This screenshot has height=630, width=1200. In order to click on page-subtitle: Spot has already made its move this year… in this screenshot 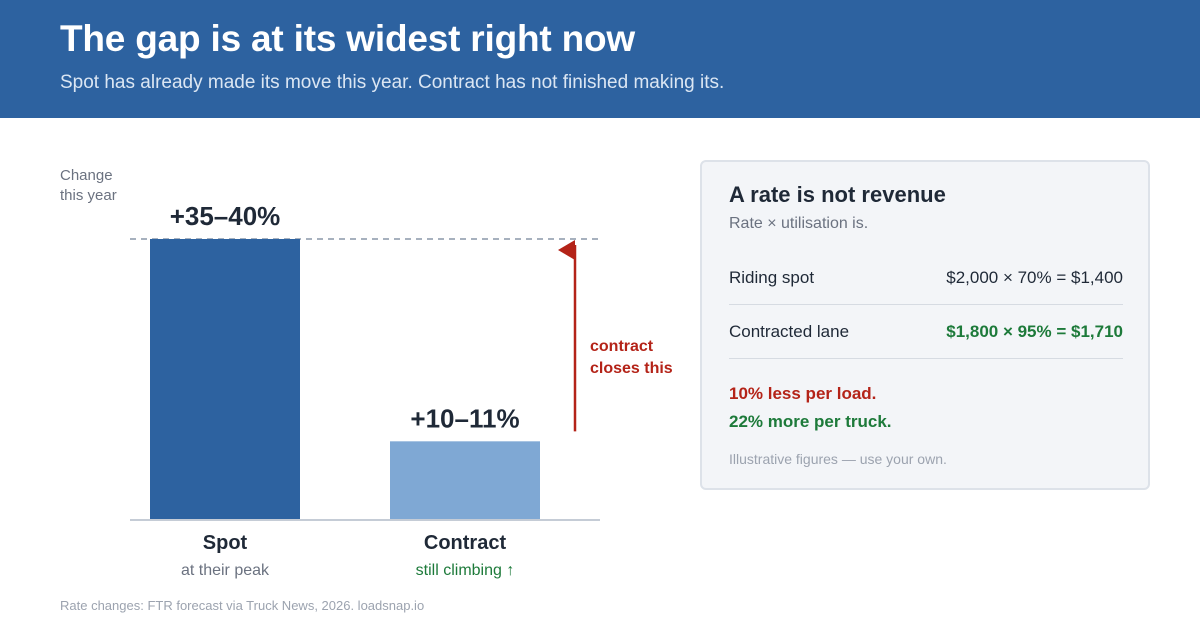, I will do `click(392, 82)`.